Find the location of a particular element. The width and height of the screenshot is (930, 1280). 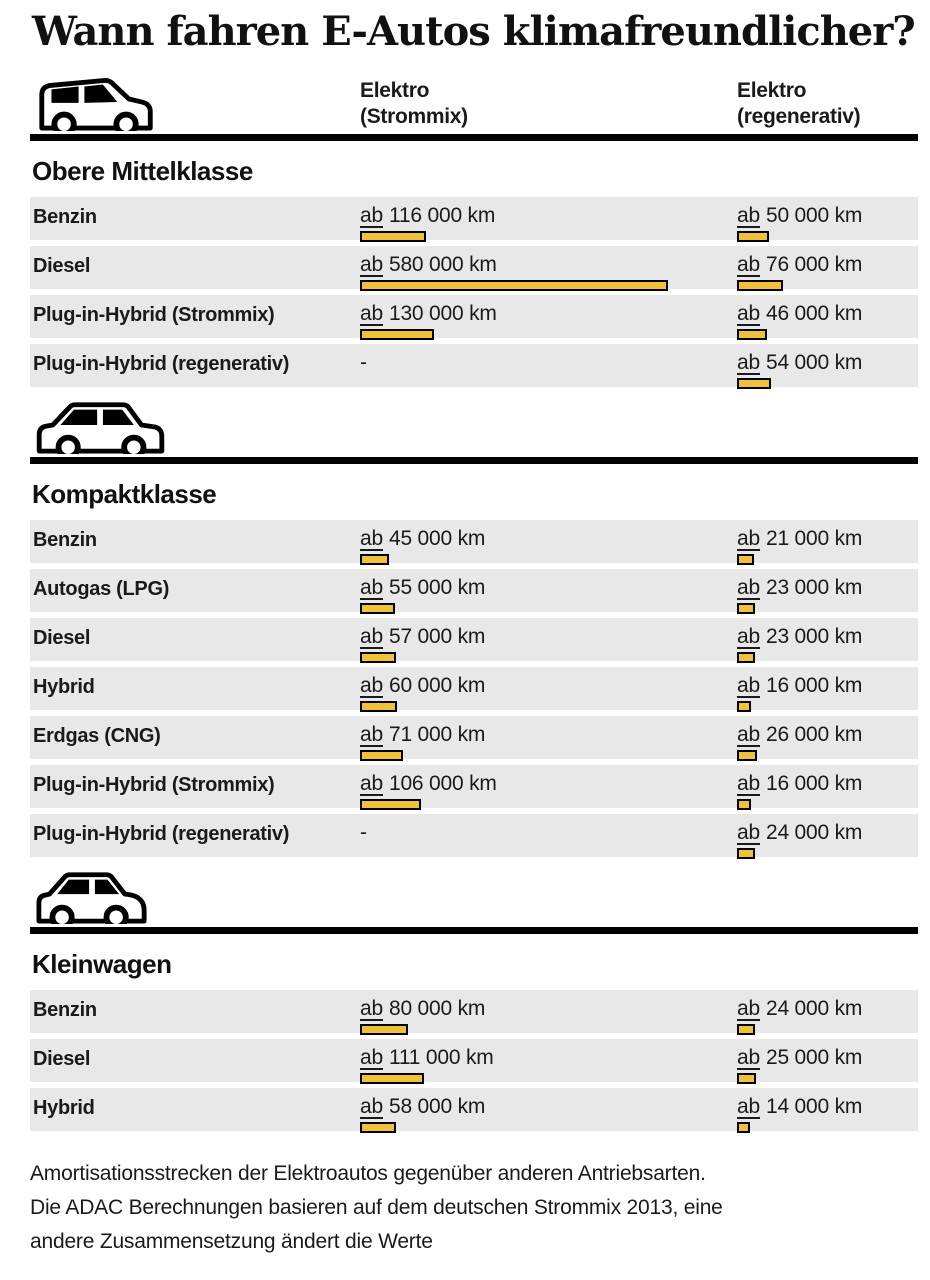

section-icon-block is located at coordinates (474, 431).